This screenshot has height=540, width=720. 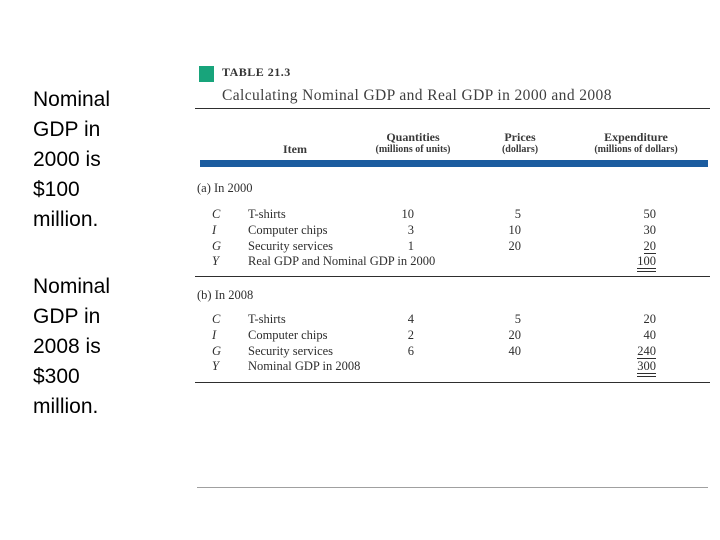 I want to click on row-quantity: 3, so click(x=410, y=229).